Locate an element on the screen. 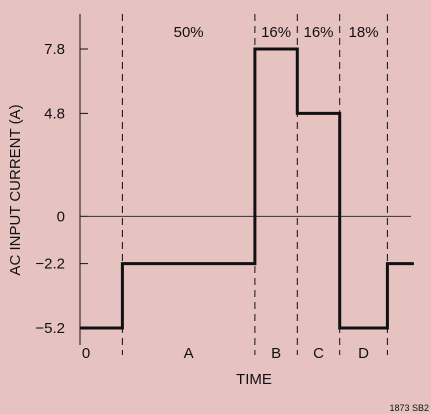 Image resolution: width=431 pixels, height=414 pixels. percent-label: 18% is located at coordinates (364, 32).